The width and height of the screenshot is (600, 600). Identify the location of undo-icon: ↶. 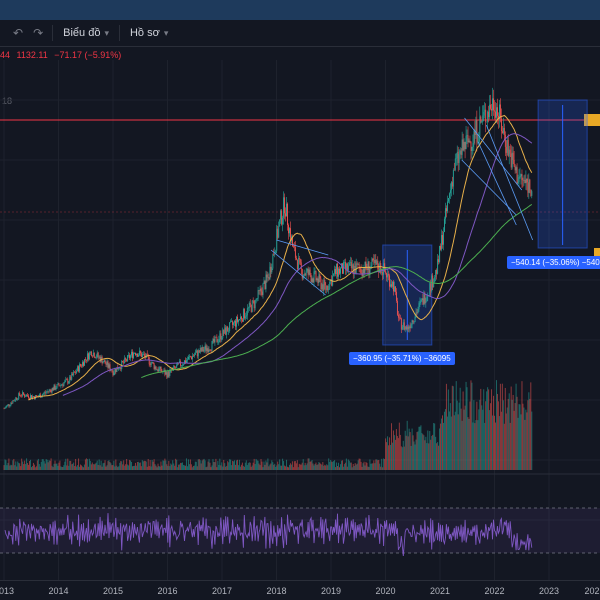
(18, 33).